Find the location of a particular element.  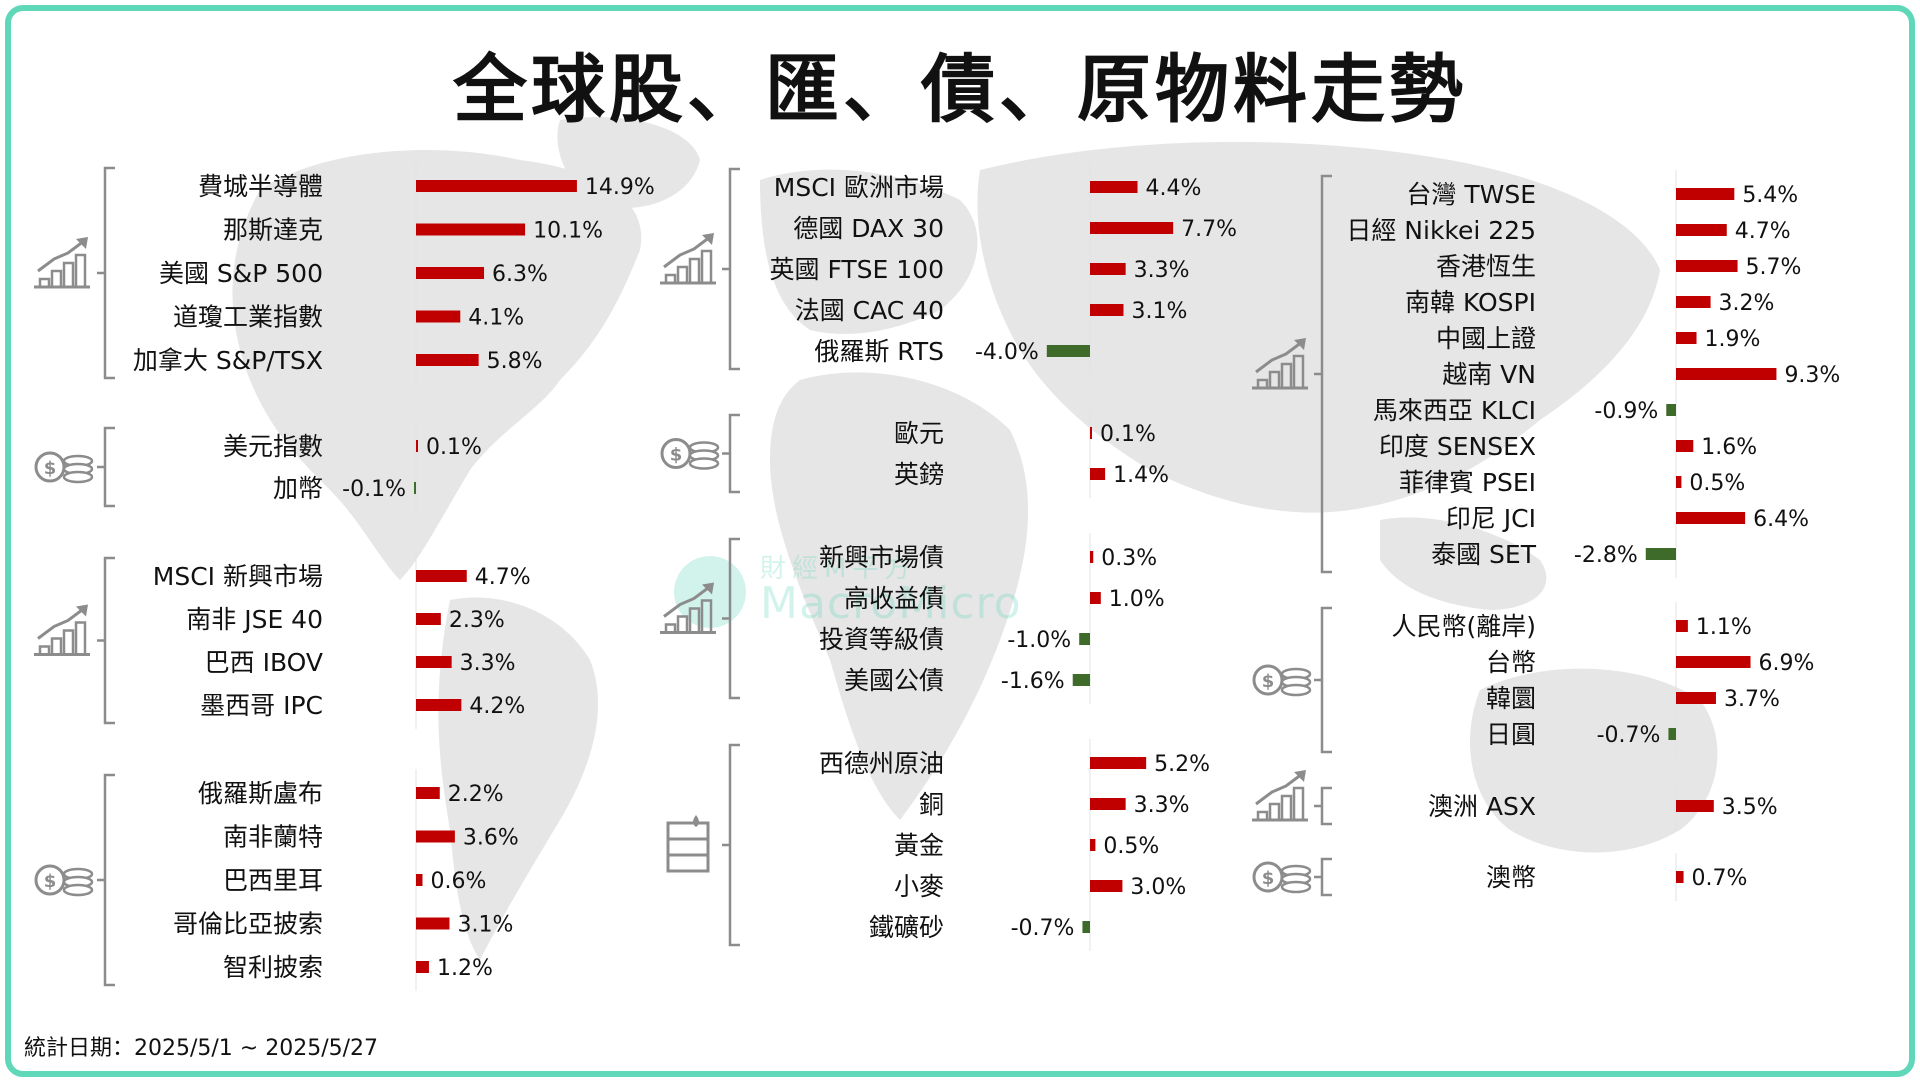

data-label: 1.4% is located at coordinates (1141, 475).